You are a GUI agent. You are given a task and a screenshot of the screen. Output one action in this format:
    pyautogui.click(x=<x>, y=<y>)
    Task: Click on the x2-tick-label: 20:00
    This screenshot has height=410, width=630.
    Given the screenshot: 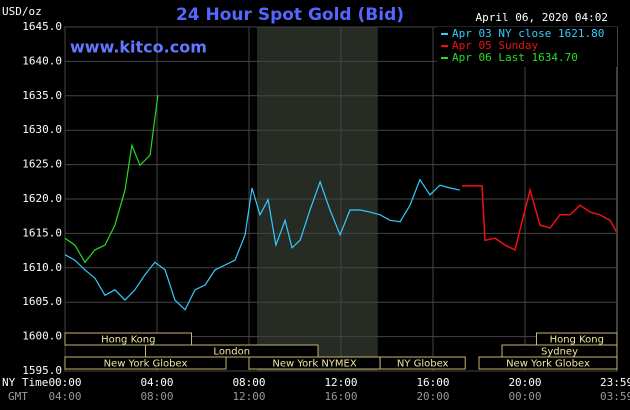 What is the action you would take?
    pyautogui.click(x=432, y=396)
    